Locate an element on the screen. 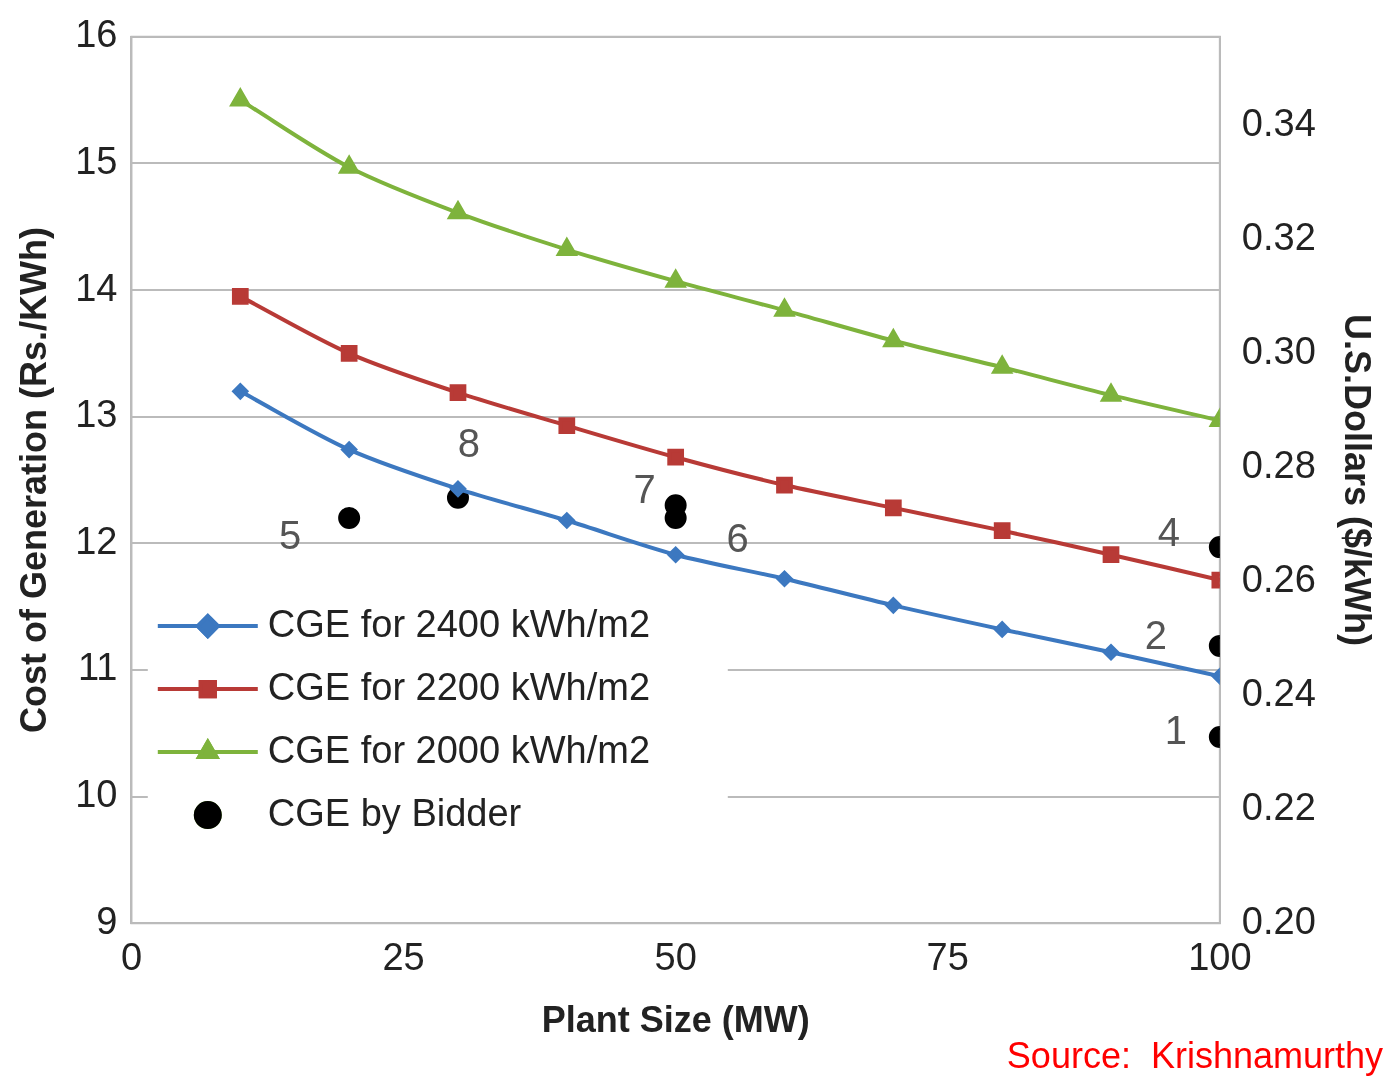 This screenshot has height=1078, width=1391. y2-tick-label: 0.22 is located at coordinates (1278, 806).